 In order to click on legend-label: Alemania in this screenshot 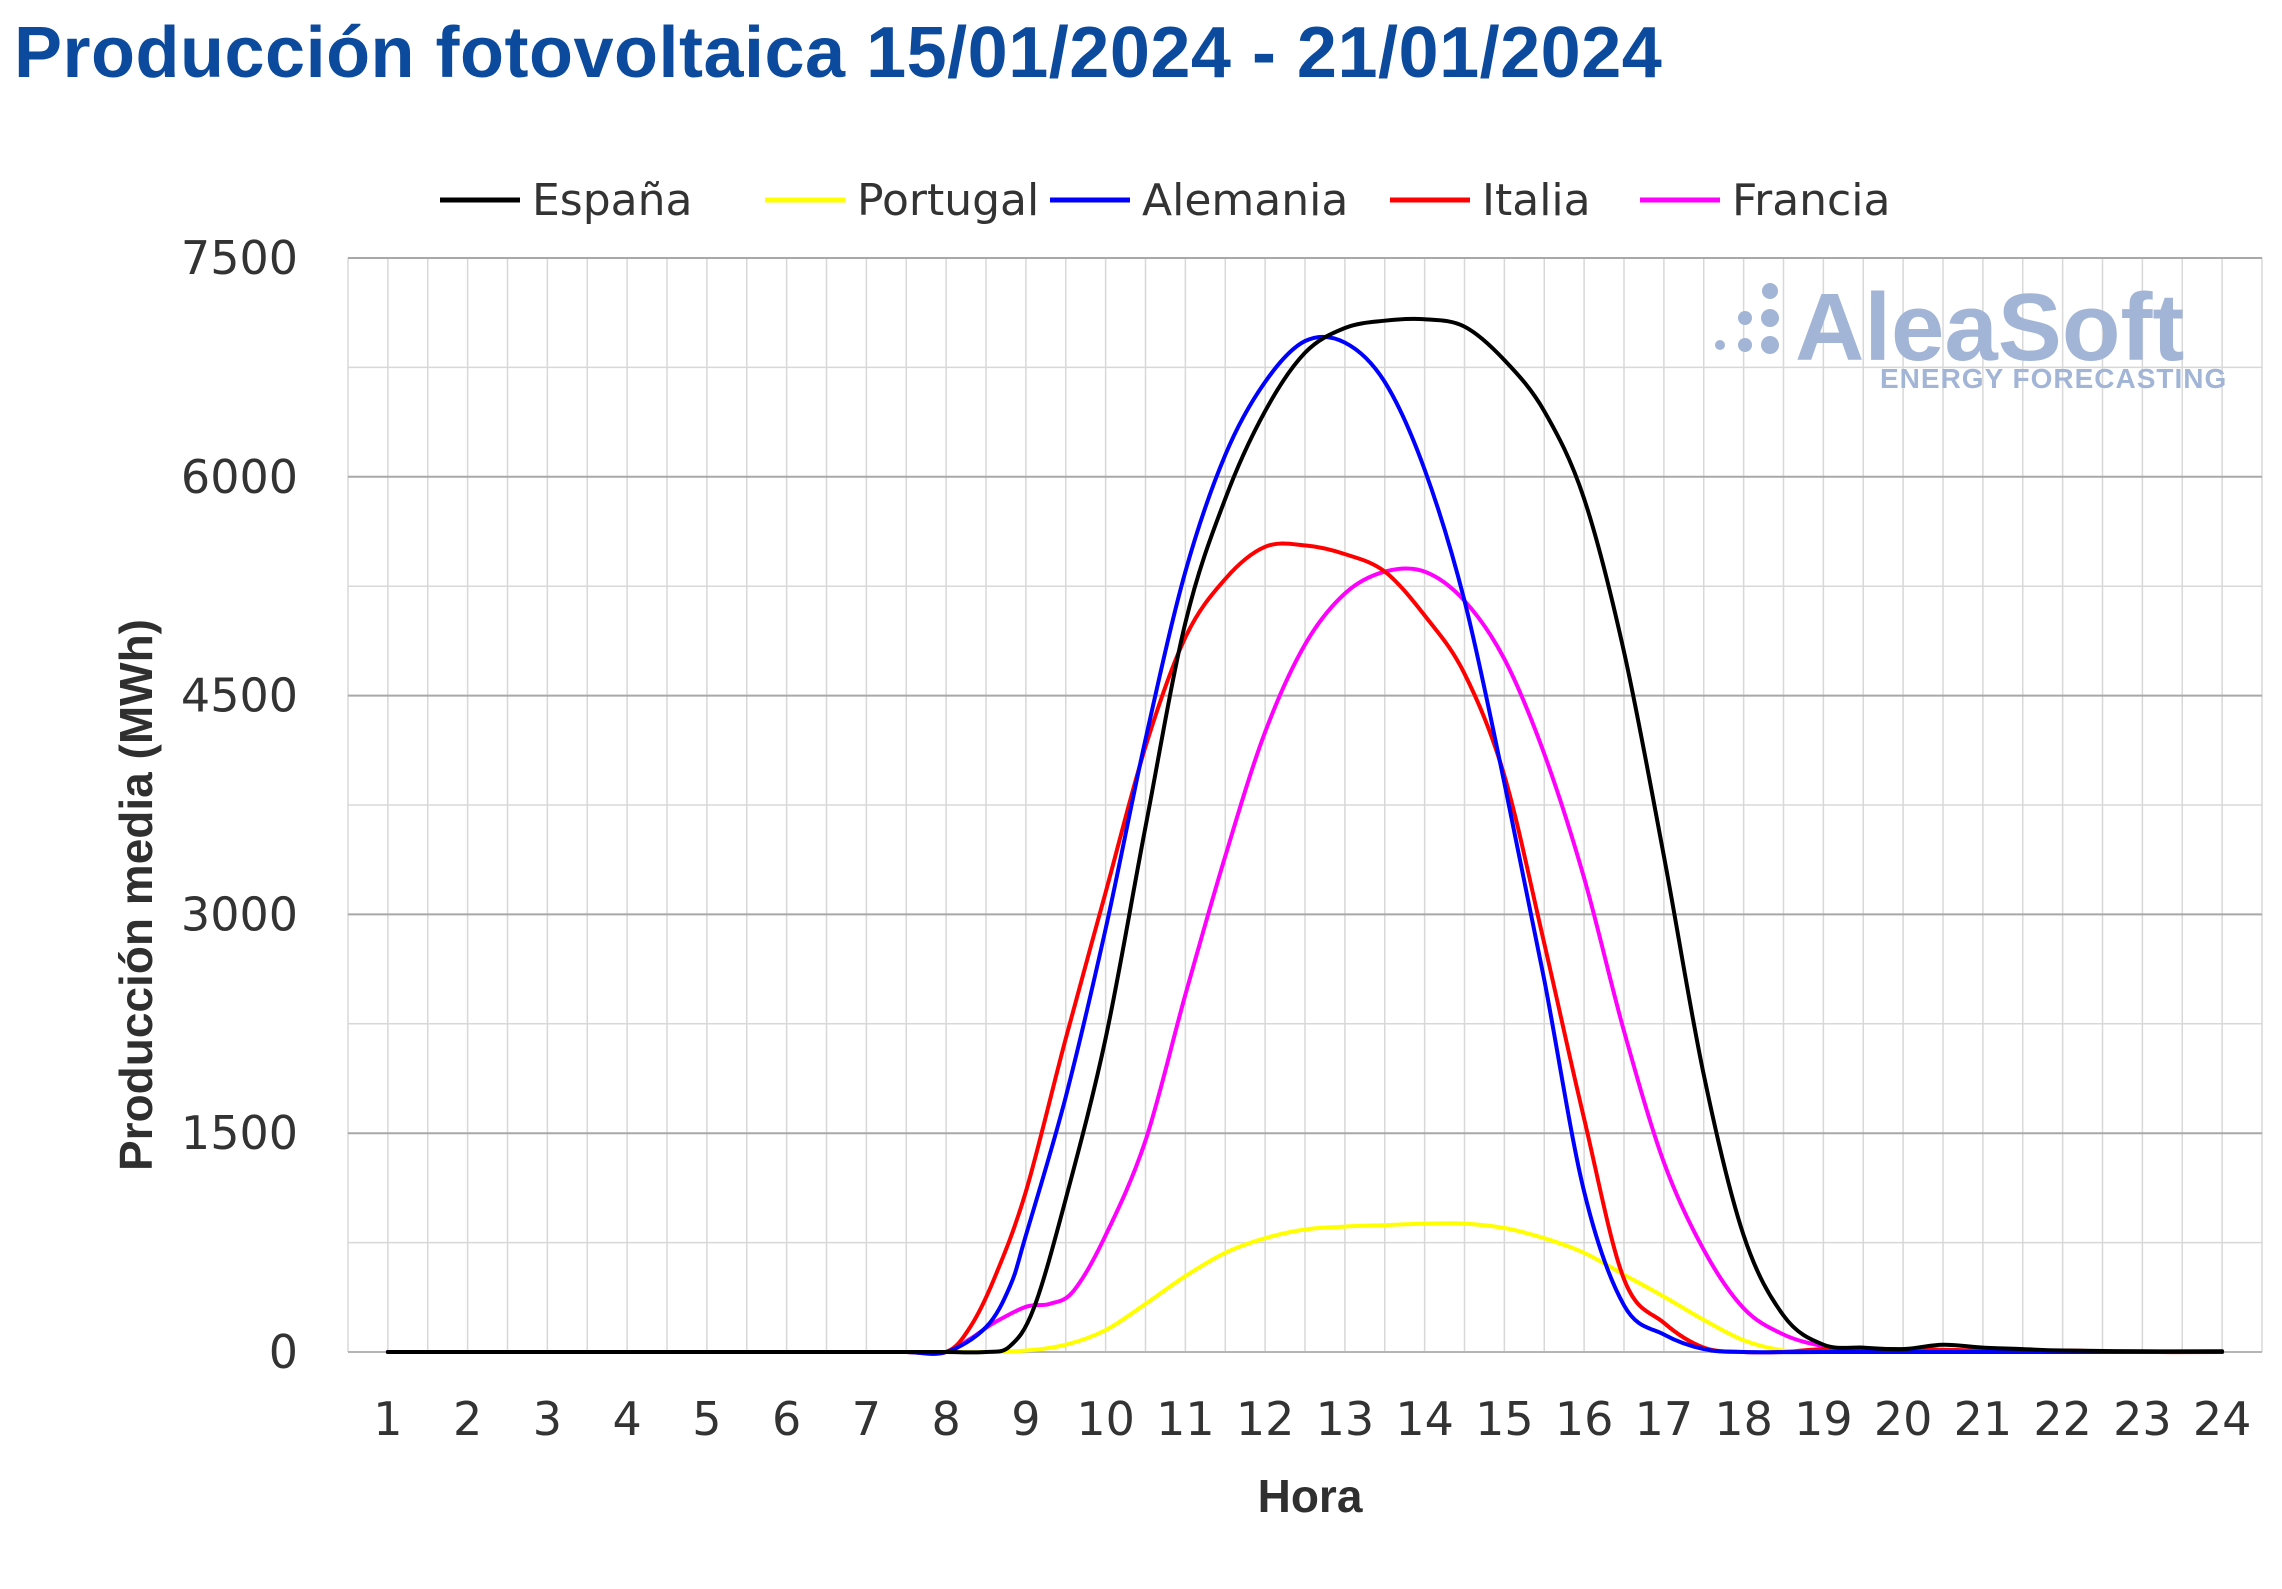, I will do `click(1245, 200)`.